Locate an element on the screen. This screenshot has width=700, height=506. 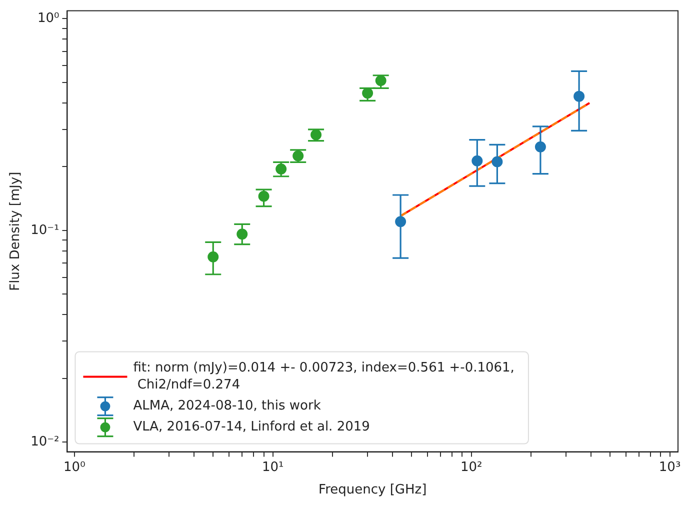
y-tick-label: 10⁰ is located at coordinates (48, 18).